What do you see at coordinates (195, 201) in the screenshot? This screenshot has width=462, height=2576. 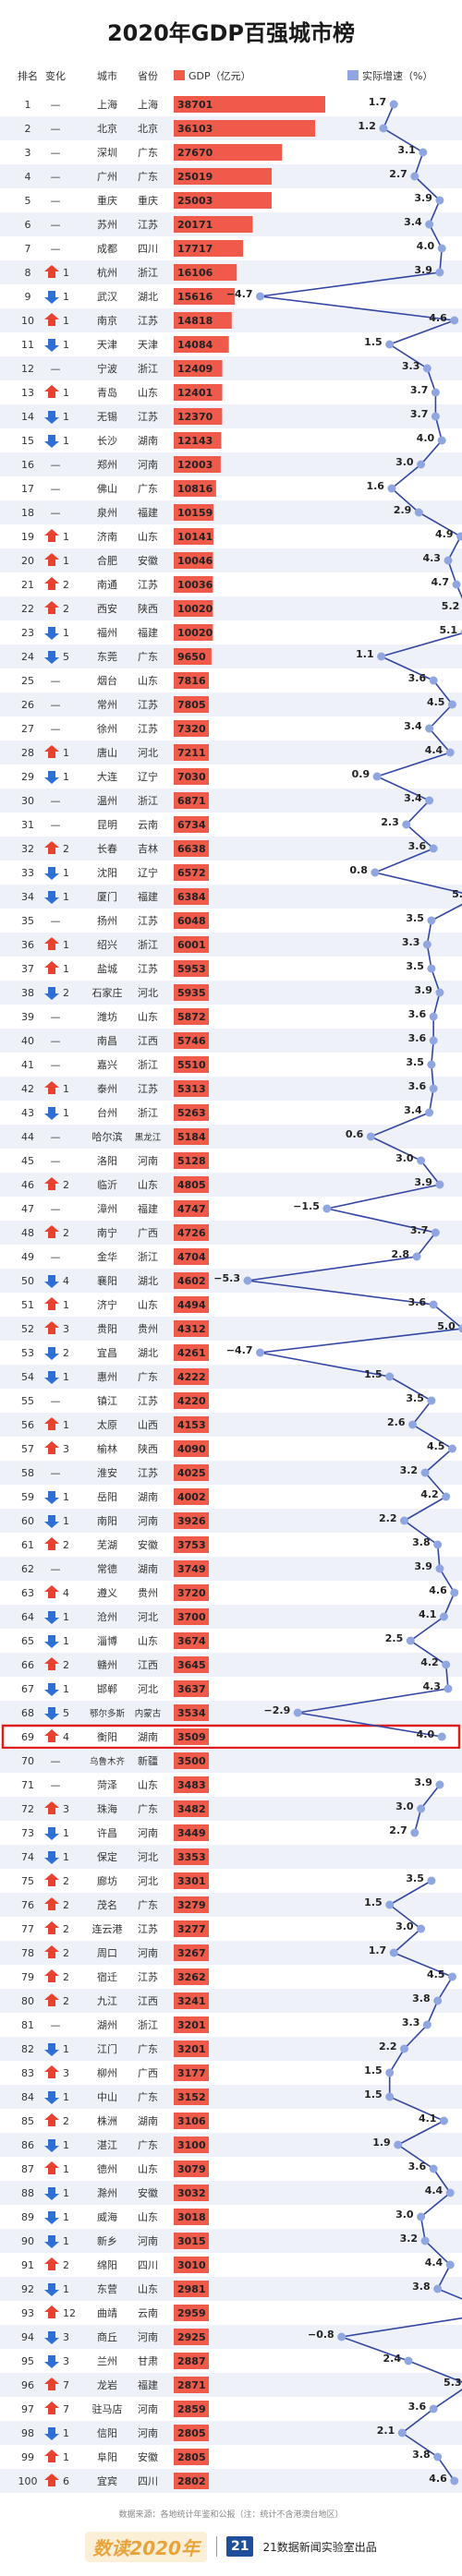 I see `gdp-value-label: 25003` at bounding box center [195, 201].